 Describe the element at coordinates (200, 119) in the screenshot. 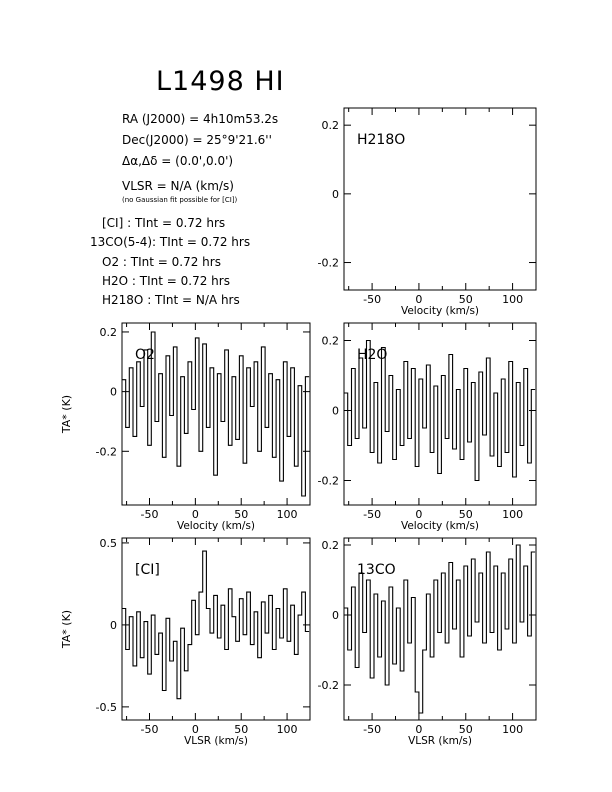

I see `ra-line: RA (J2000) = 4h10m53.2s` at that location.